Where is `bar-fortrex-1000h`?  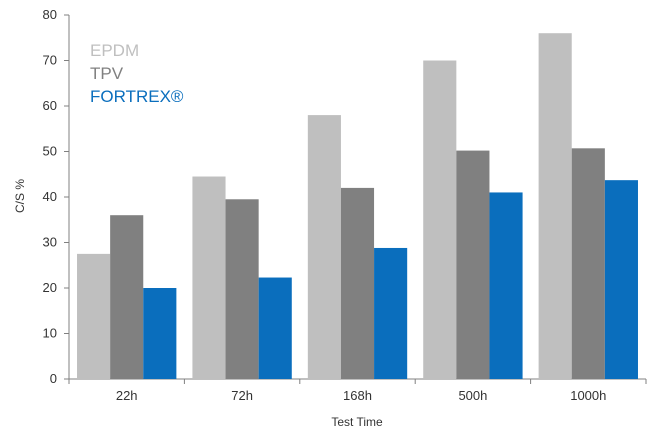 bar-fortrex-1000h is located at coordinates (621, 279).